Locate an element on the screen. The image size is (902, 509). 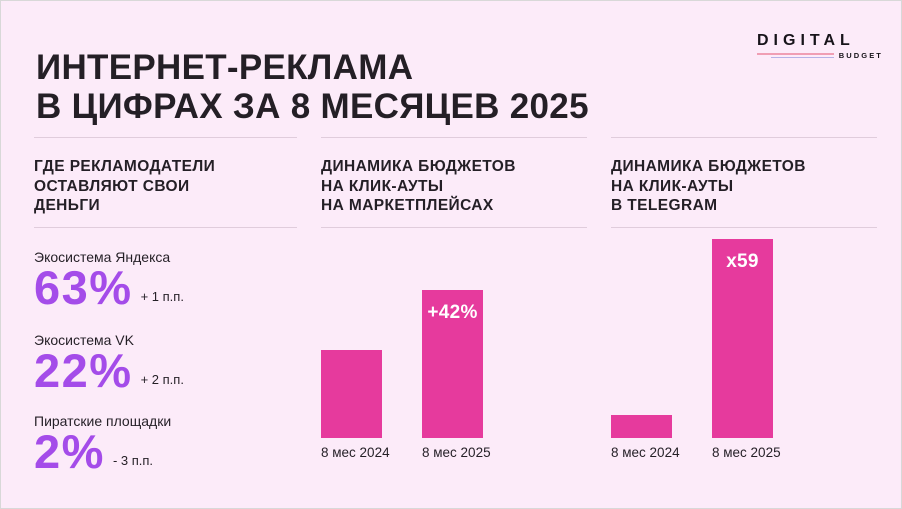
stat-delta: - 3 п.п. is located at coordinates (133, 460).